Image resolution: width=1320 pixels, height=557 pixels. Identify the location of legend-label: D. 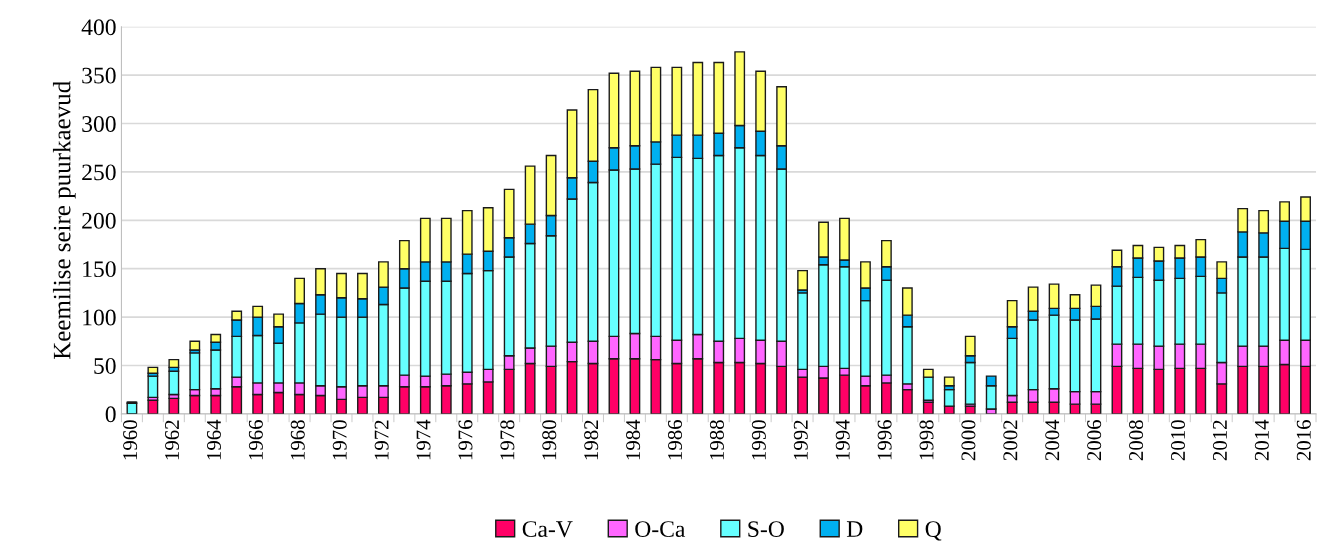
(854, 529).